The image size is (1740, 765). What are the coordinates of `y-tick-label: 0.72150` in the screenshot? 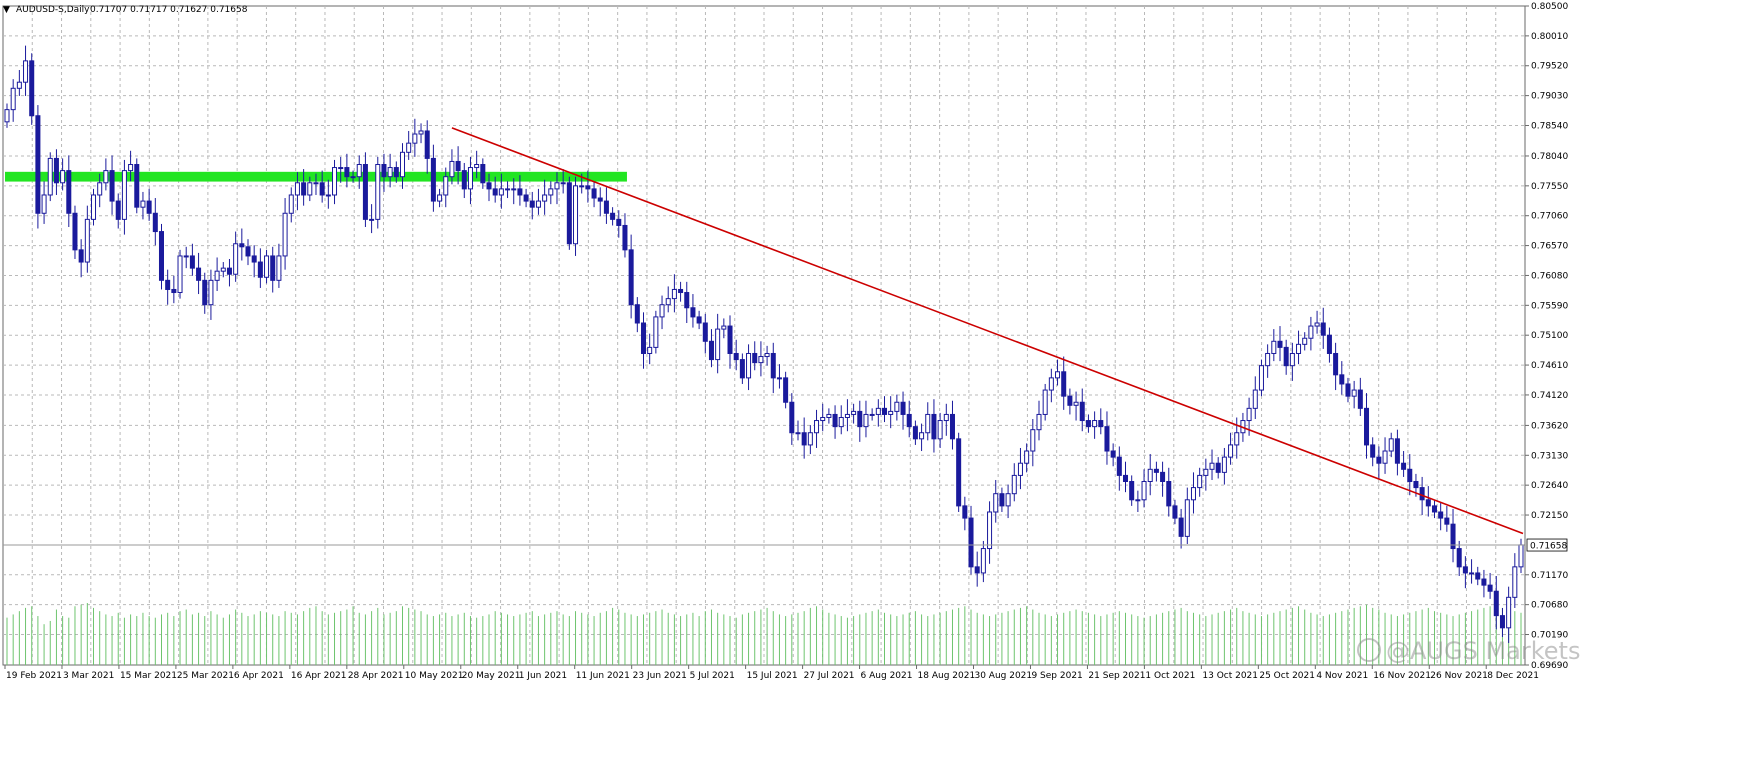 It's located at (1549, 516).